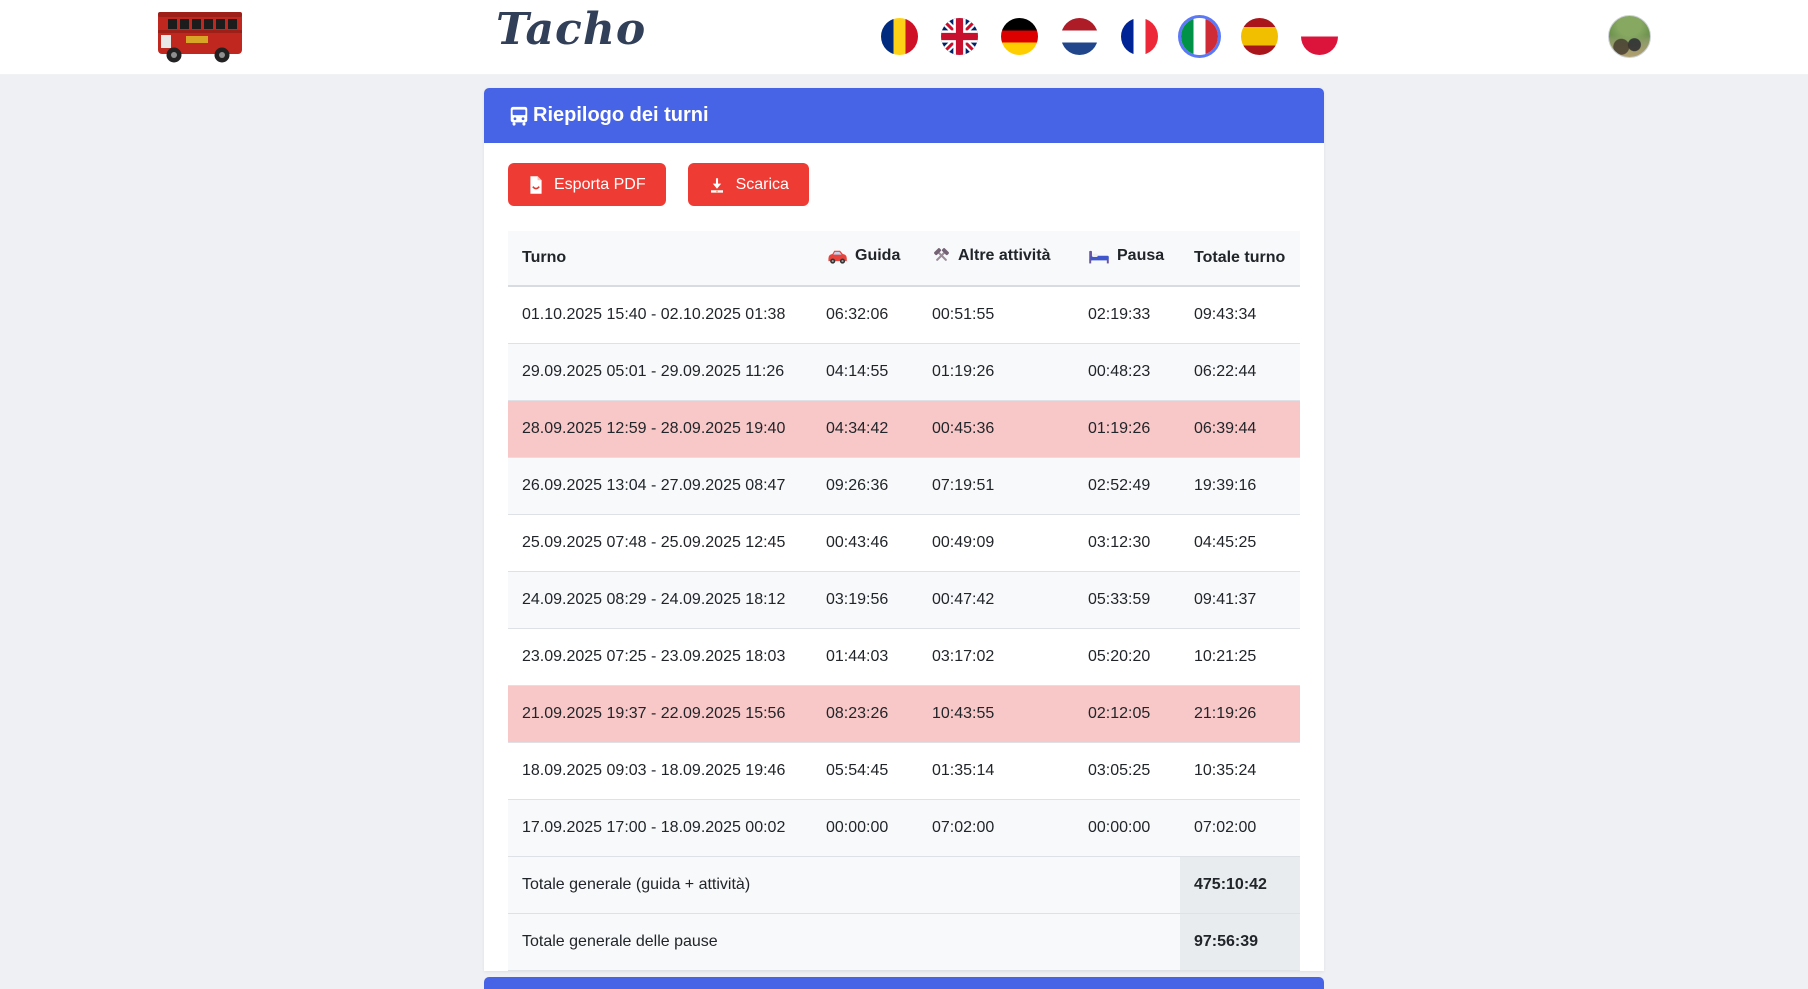 The width and height of the screenshot is (1808, 989). What do you see at coordinates (844, 884) in the screenshot?
I see `total-label: Totale generale (guida + attività)` at bounding box center [844, 884].